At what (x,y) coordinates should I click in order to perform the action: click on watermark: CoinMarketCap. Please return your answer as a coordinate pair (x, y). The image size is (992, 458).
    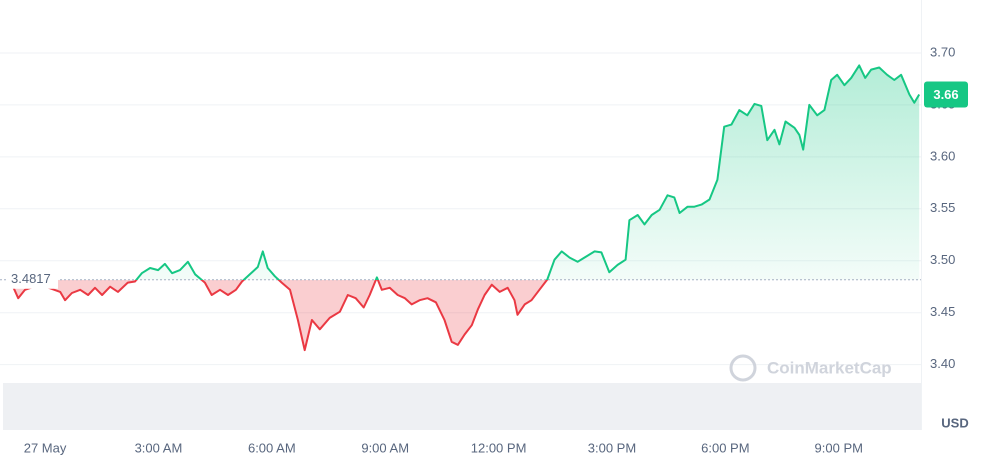
    Looking at the image, I should click on (810, 368).